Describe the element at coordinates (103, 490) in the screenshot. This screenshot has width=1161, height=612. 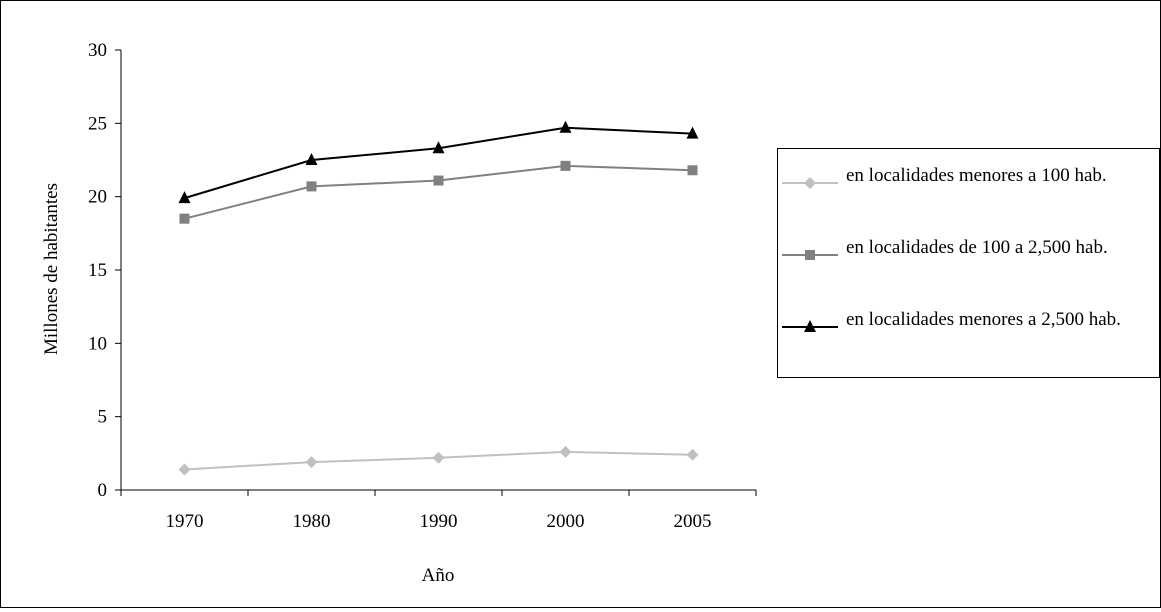
I see `y-tick-label: 0` at that location.